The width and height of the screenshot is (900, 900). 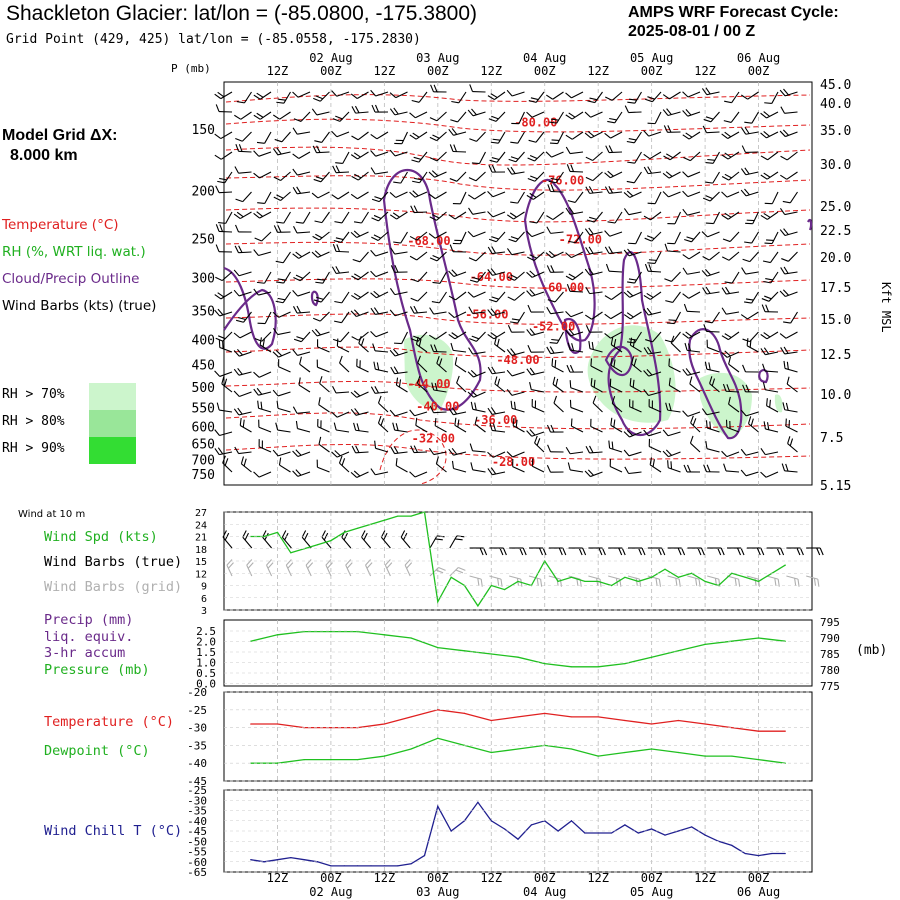 I want to click on p-unit-label: P (mb), so click(x=191, y=68).